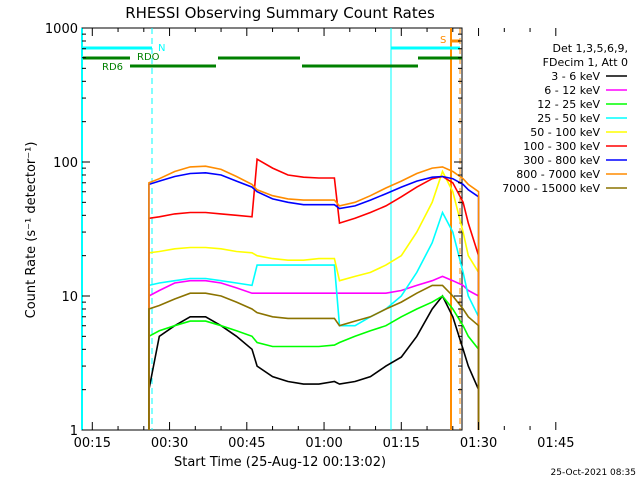 This screenshot has height=480, width=640. What do you see at coordinates (478, 443) in the screenshot?
I see `x-tick-label: 01:30` at bounding box center [478, 443].